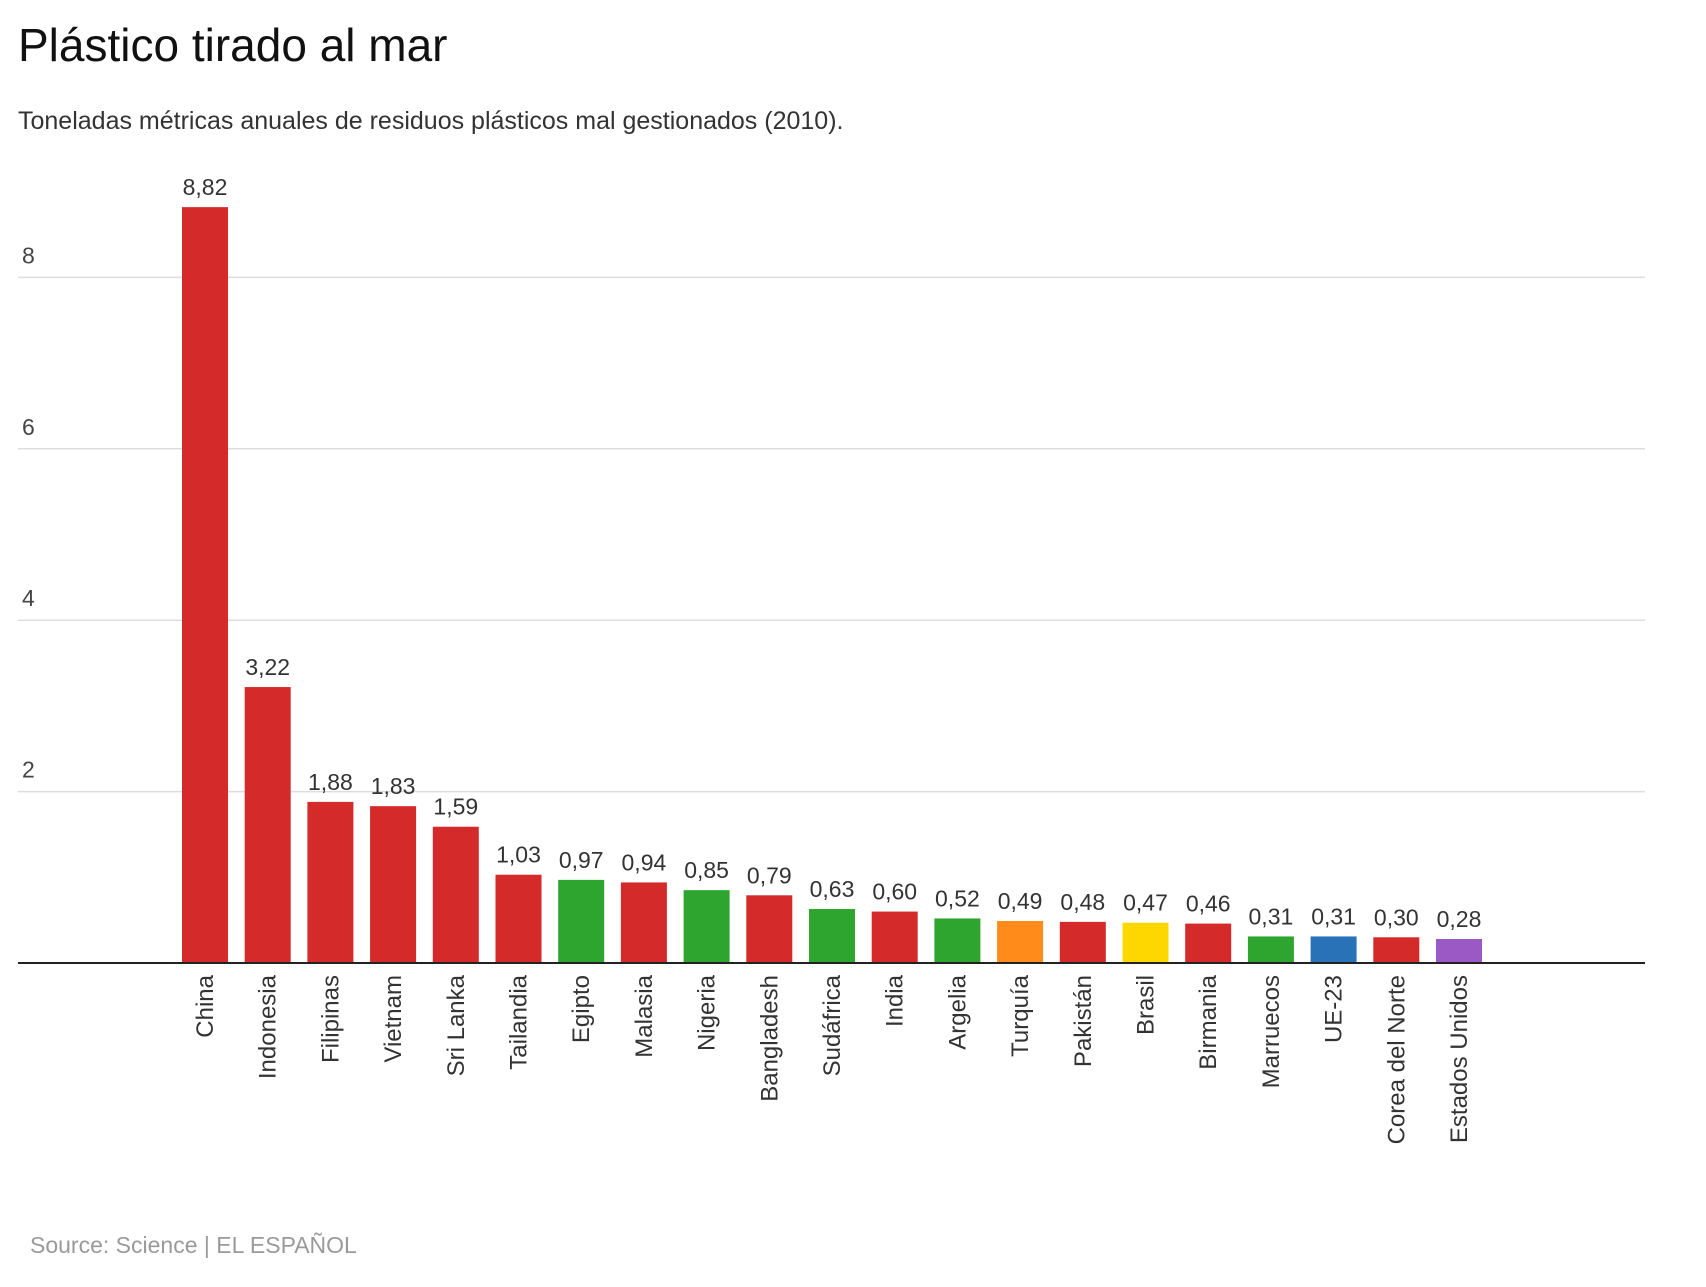 The height and width of the screenshot is (1287, 1706). What do you see at coordinates (456, 1025) in the screenshot?
I see `x-tick-label: Sri Lanka` at bounding box center [456, 1025].